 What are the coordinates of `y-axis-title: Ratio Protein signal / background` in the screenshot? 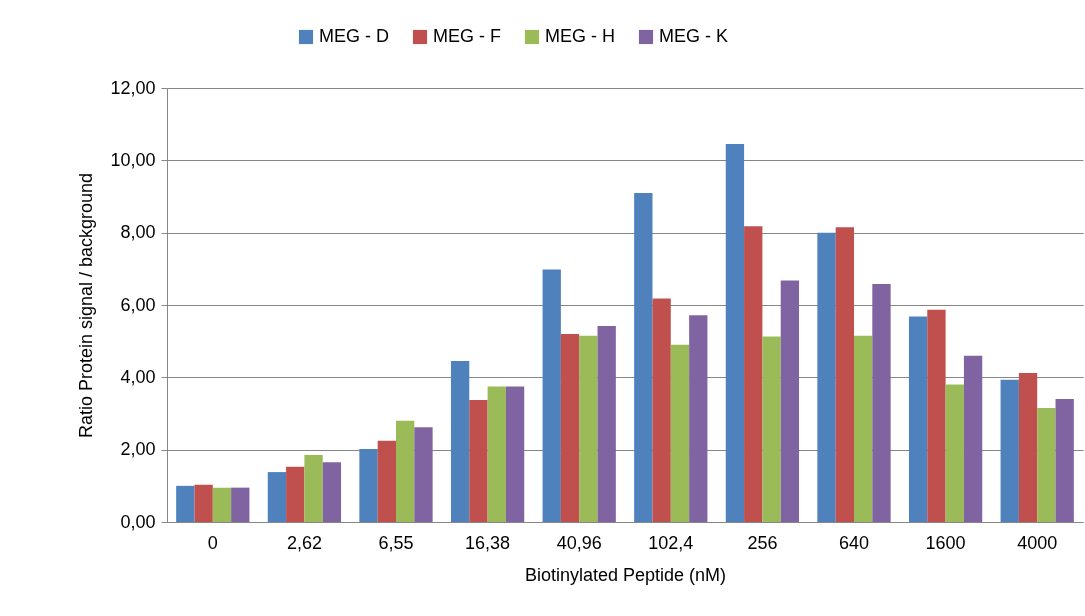 It's located at (86, 305).